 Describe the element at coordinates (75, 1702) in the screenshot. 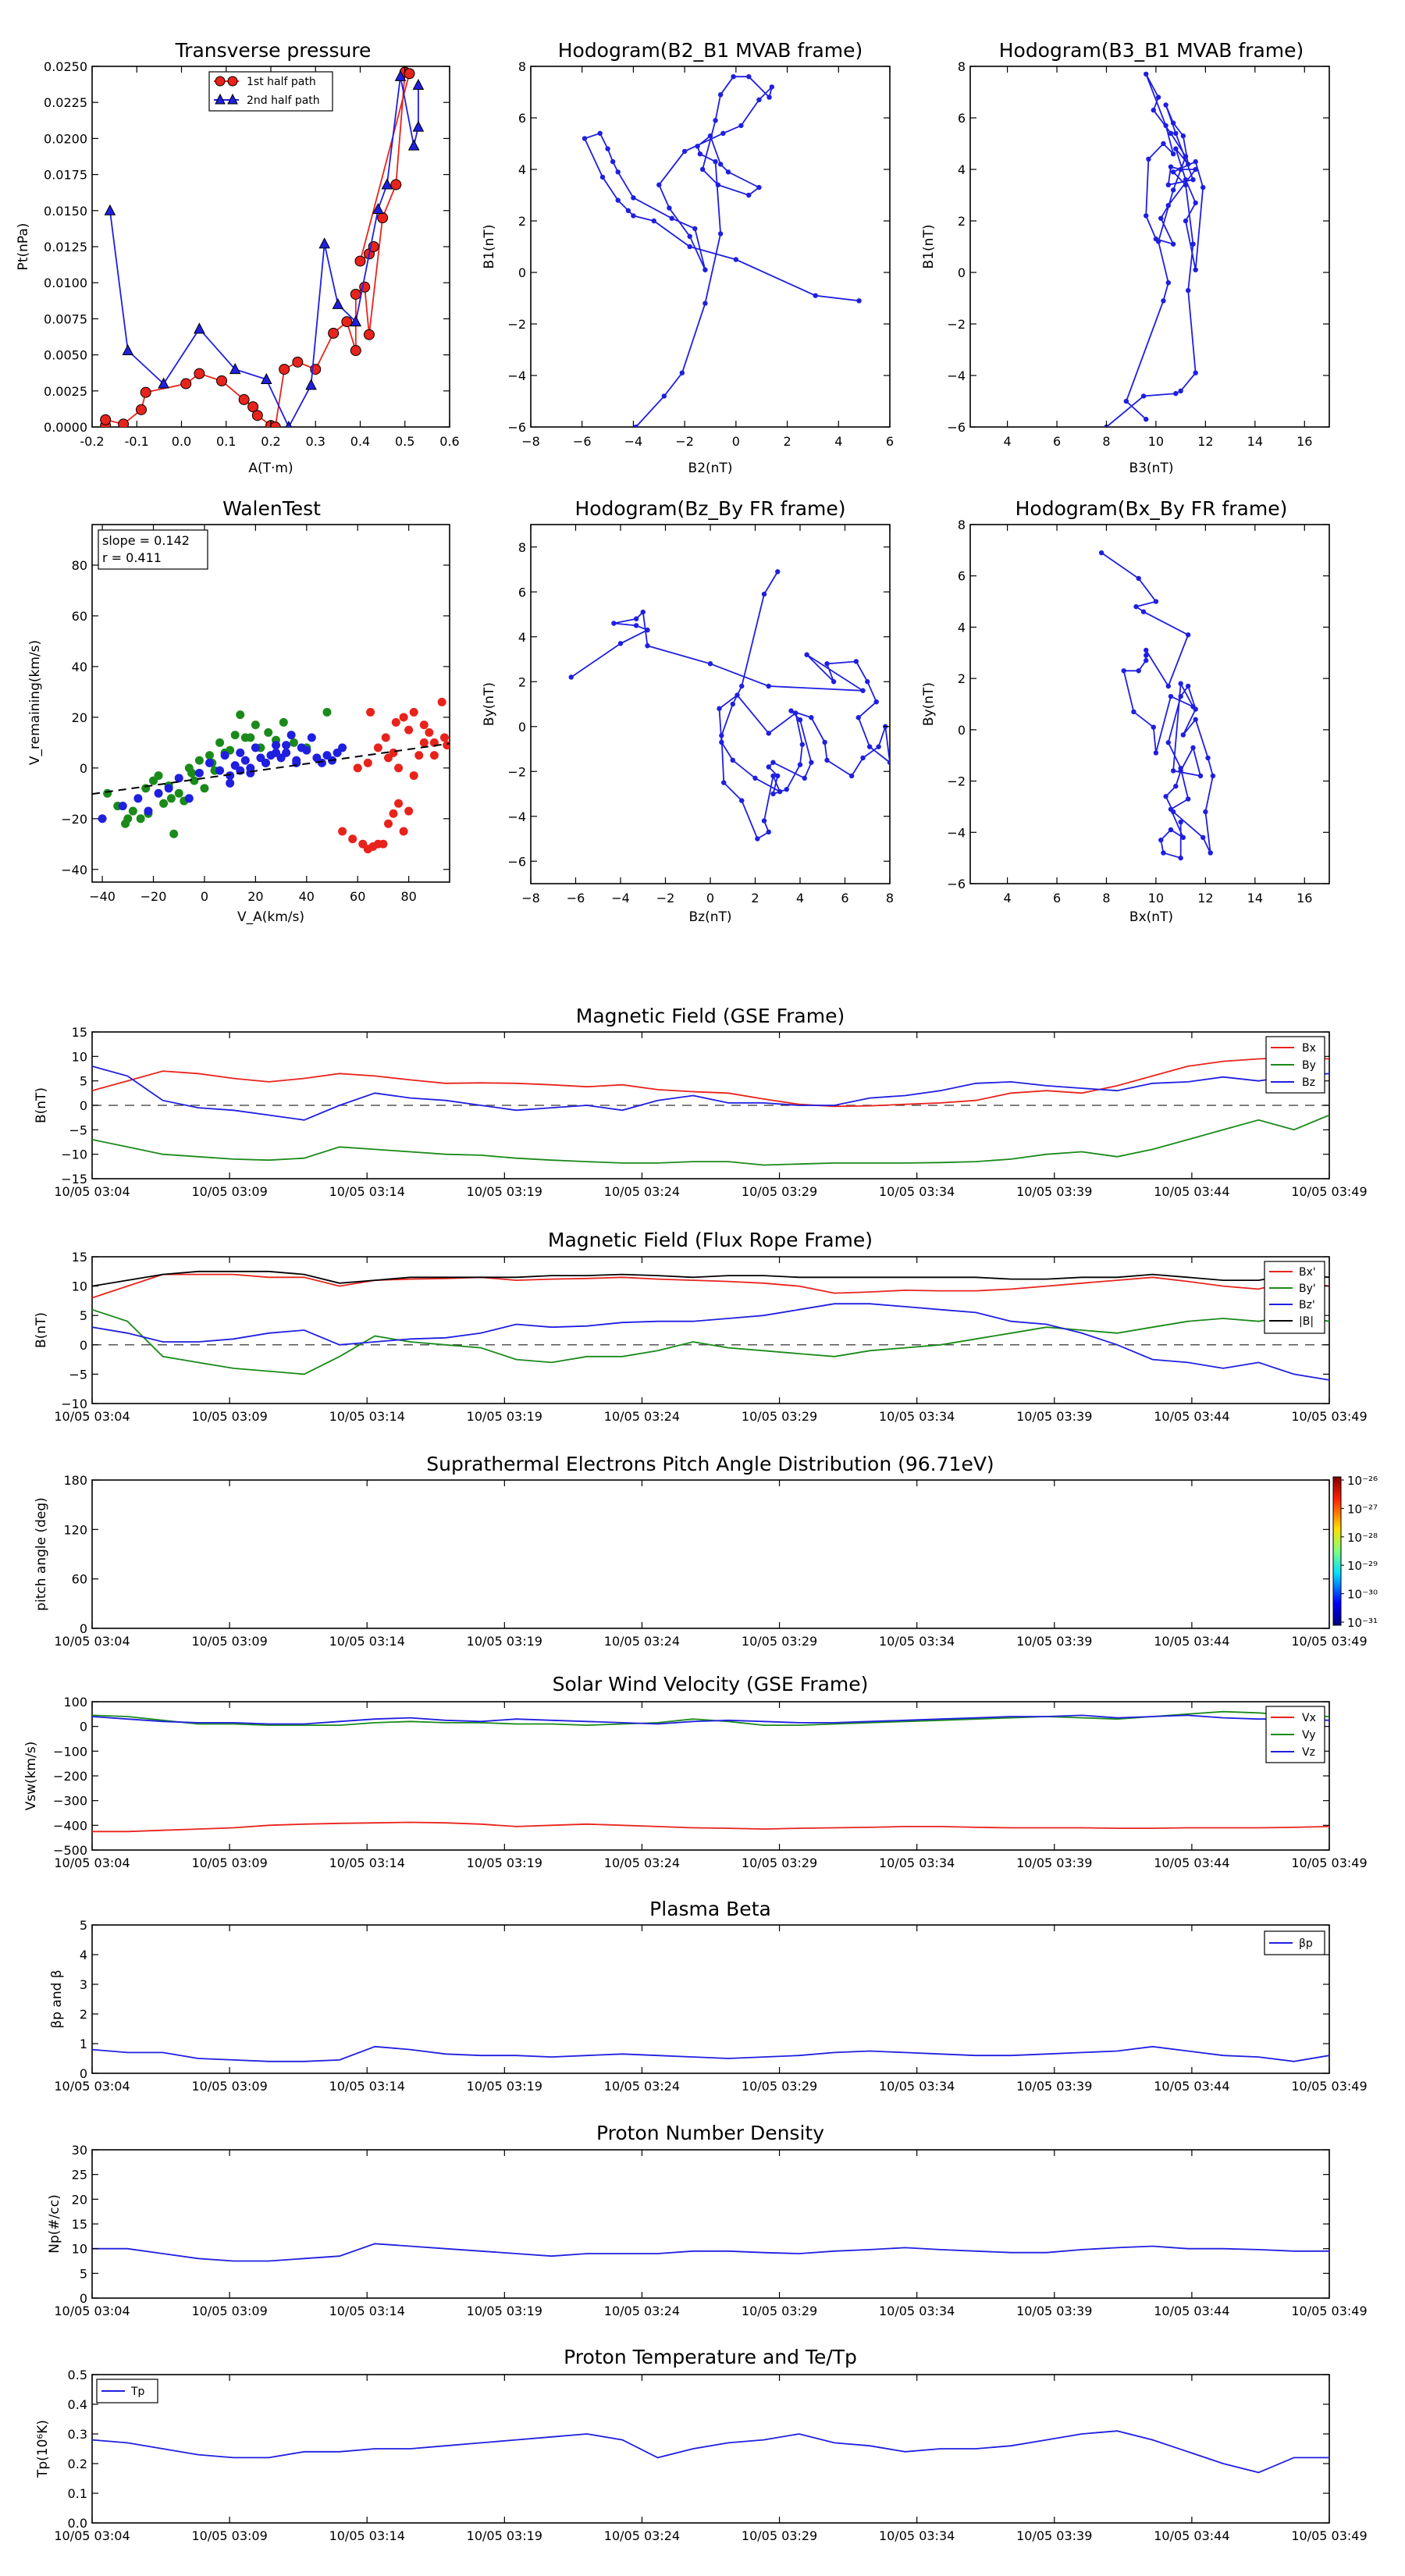

I see `y-tick-label: 100` at that location.